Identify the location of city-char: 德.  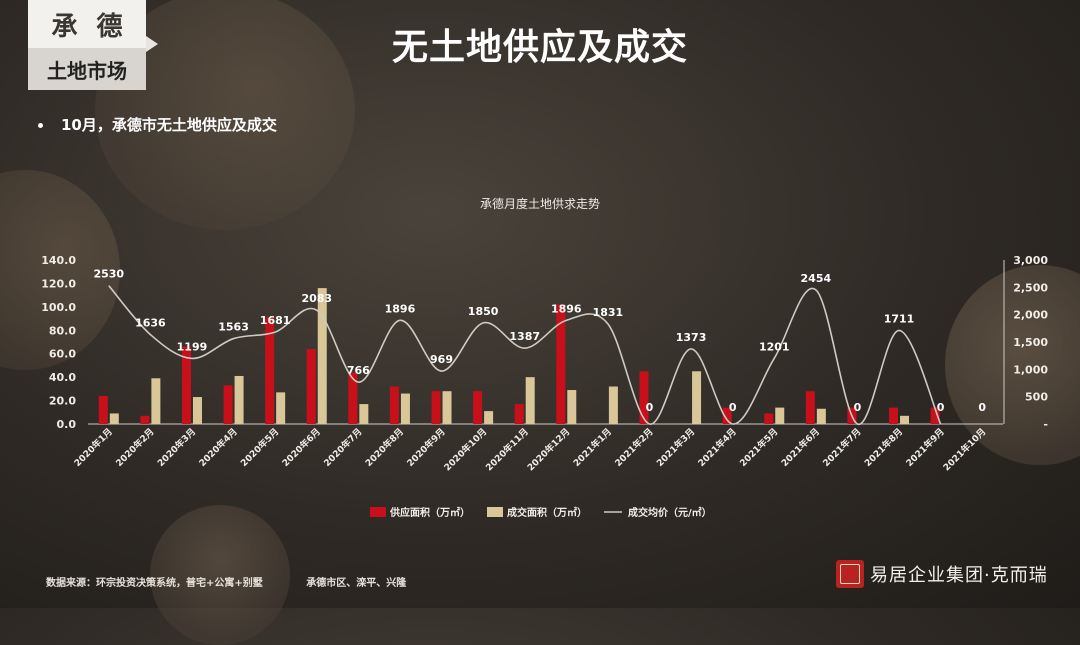
(109, 26).